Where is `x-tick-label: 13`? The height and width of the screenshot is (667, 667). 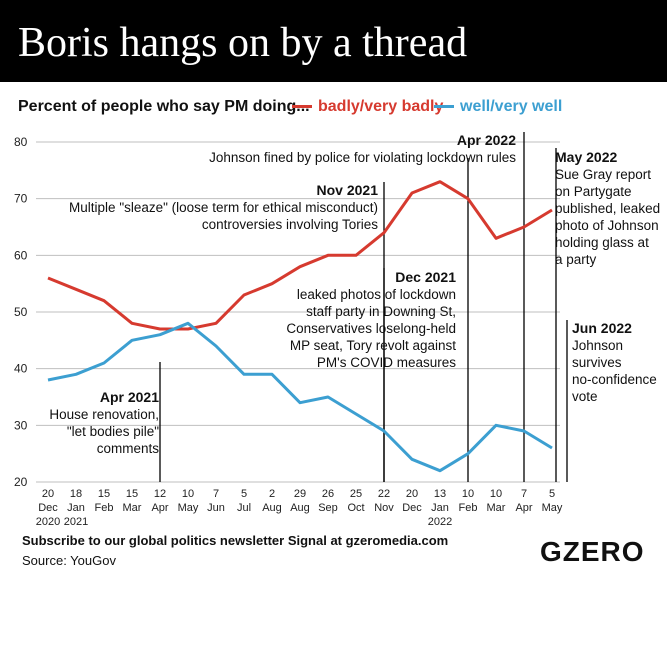
x-tick-label: 13 is located at coordinates (440, 494).